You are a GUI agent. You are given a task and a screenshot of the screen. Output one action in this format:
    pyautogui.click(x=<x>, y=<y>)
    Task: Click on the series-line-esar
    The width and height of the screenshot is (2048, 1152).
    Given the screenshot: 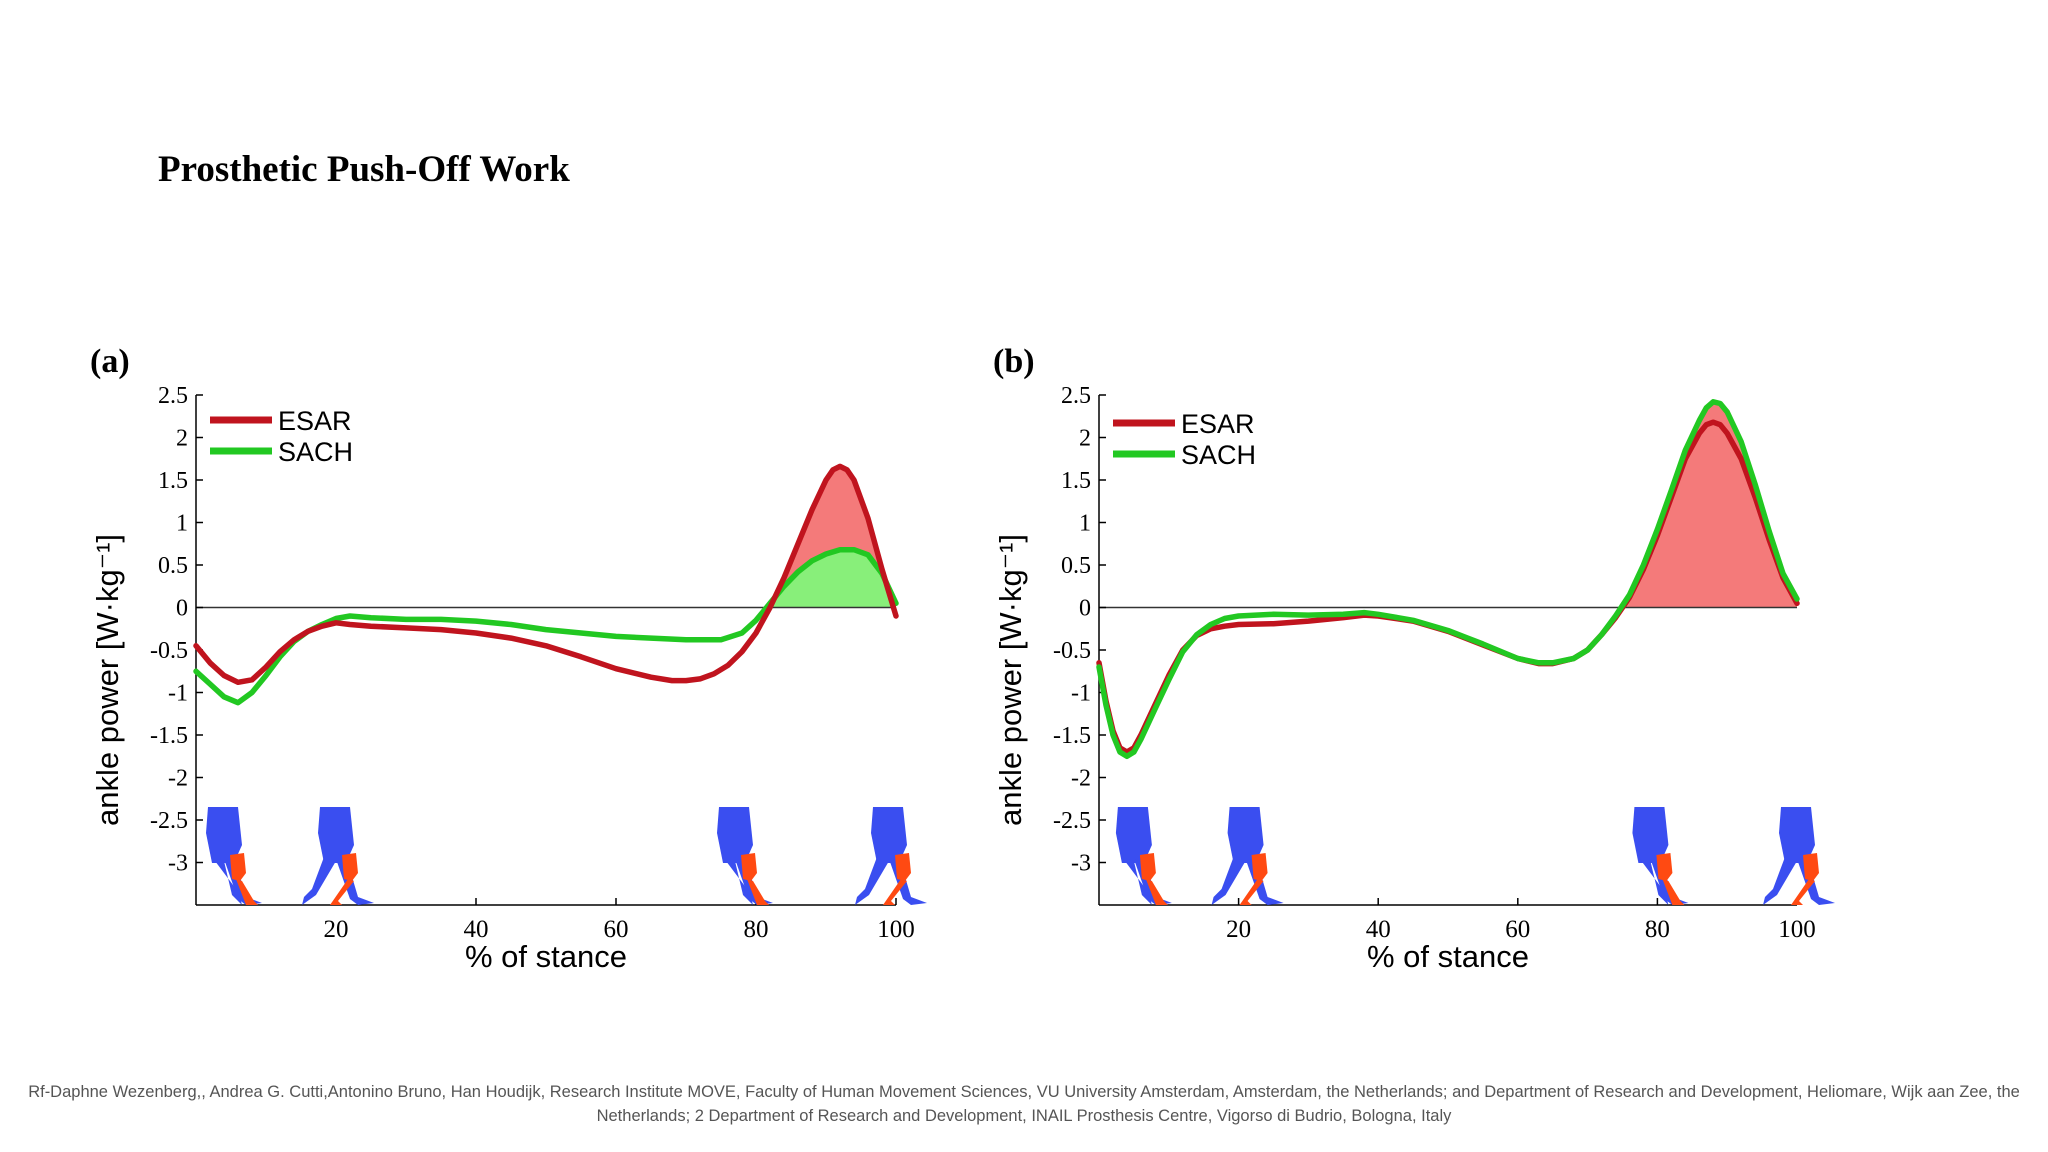 What is the action you would take?
    pyautogui.click(x=546, y=574)
    